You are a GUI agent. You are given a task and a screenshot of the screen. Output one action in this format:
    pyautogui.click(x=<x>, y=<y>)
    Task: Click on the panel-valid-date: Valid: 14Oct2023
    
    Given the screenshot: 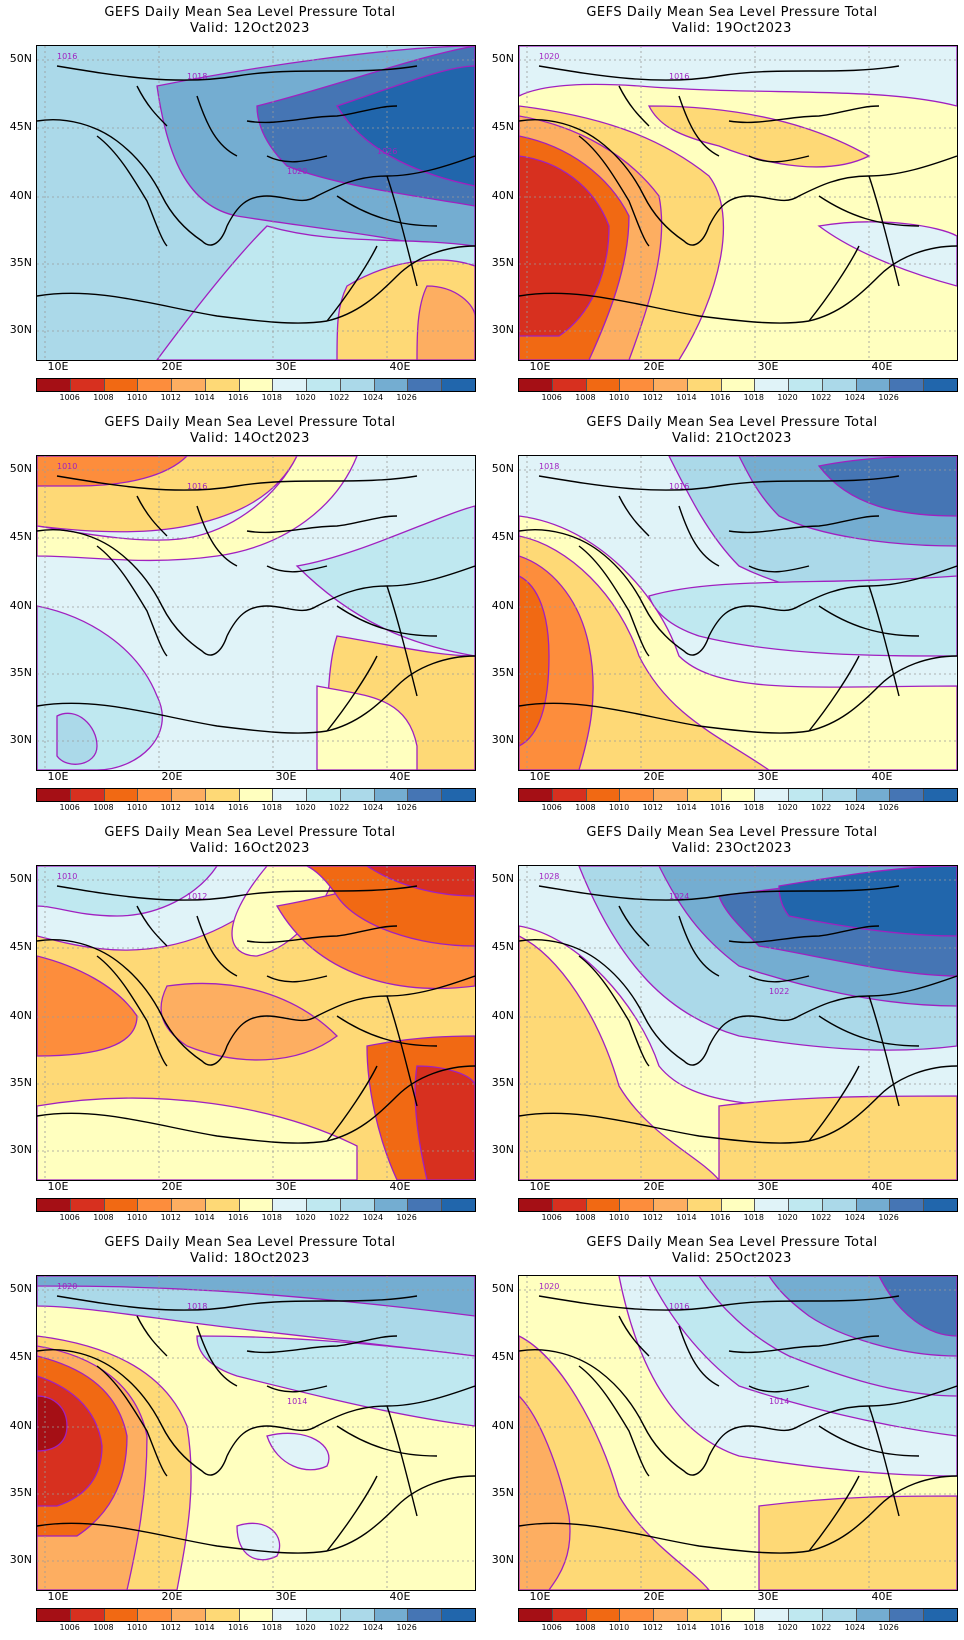 What is the action you would take?
    pyautogui.click(x=250, y=438)
    